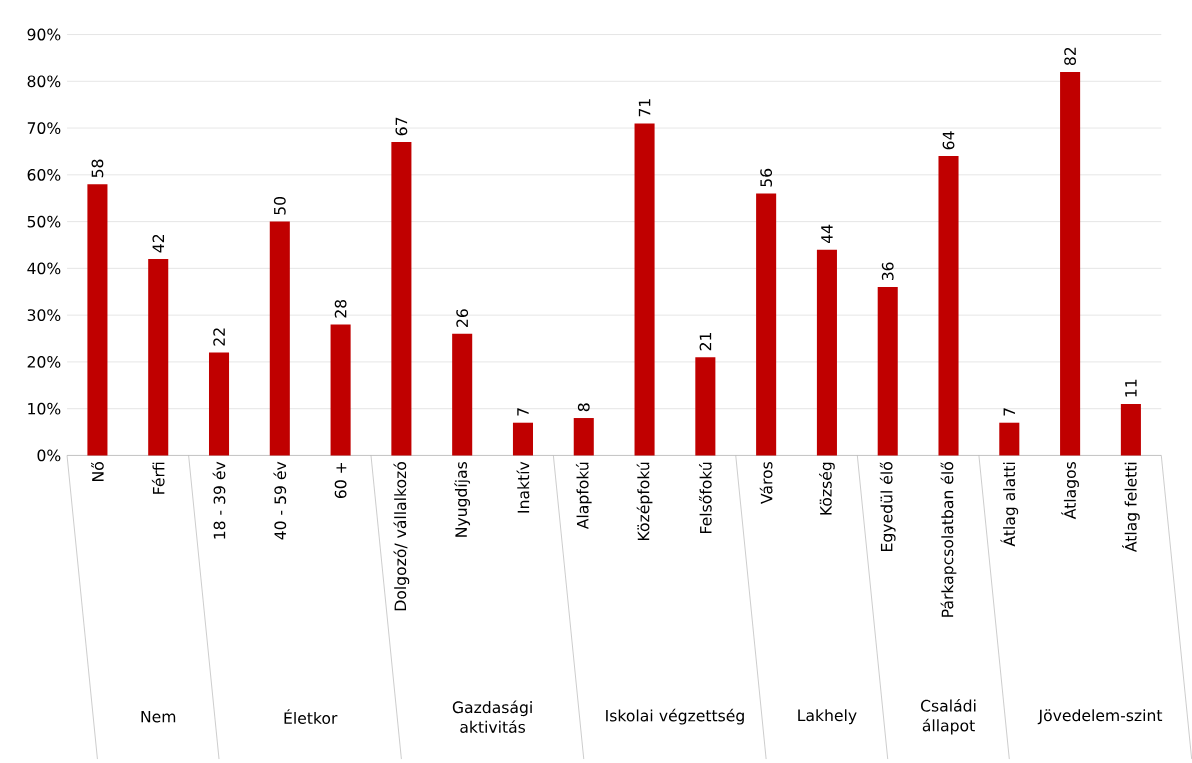 The width and height of the screenshot is (1192, 763). What do you see at coordinates (644, 108) in the screenshot?
I see `data-label: 71` at bounding box center [644, 108].